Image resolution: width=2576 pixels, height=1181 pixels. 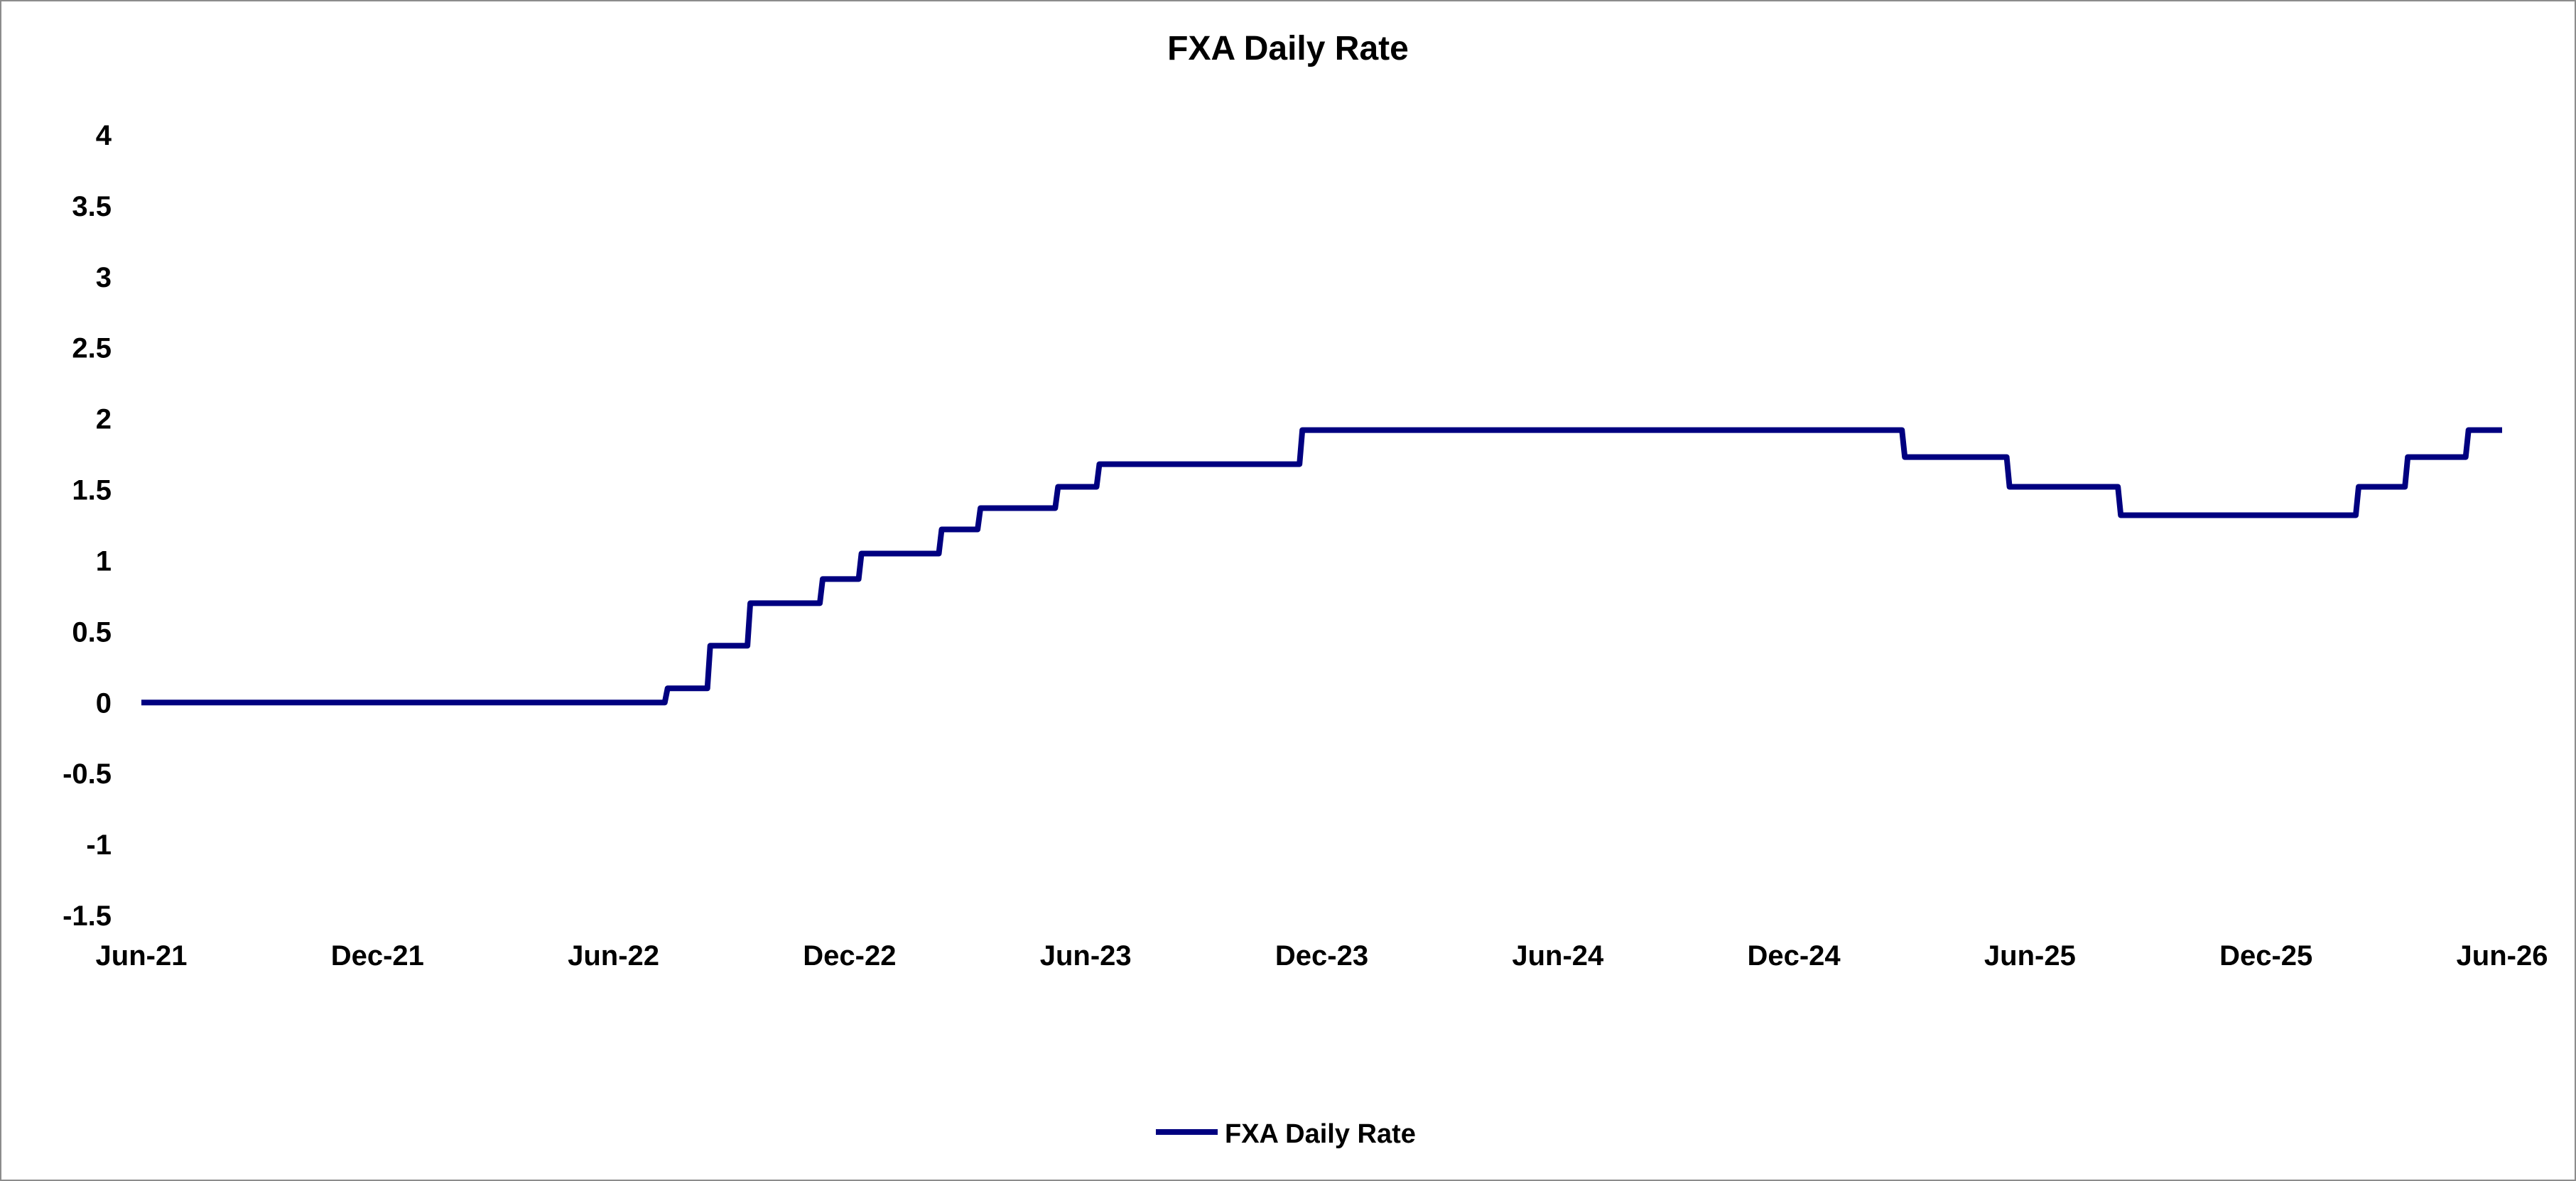 What do you see at coordinates (1086, 956) in the screenshot?
I see `x-tick-label: Jun-23` at bounding box center [1086, 956].